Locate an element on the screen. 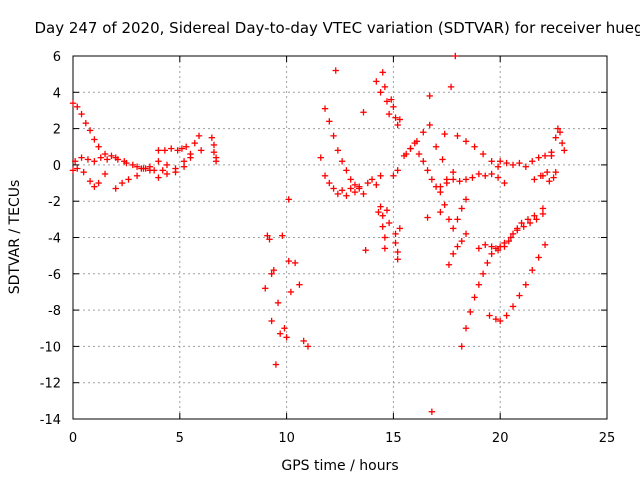 This screenshot has width=640, height=480. series-track-early-upper is located at coordinates (180, 145).